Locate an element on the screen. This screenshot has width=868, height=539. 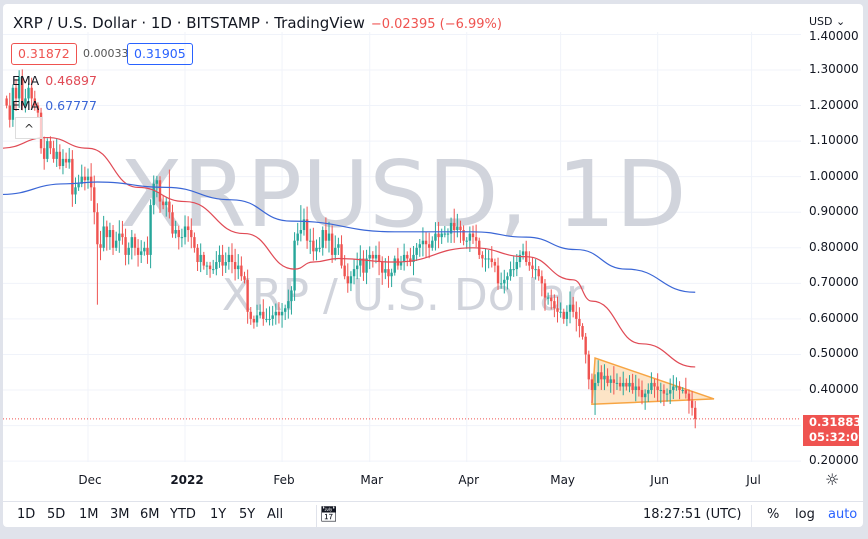
range-button-5d: 5D is located at coordinates (56, 514).